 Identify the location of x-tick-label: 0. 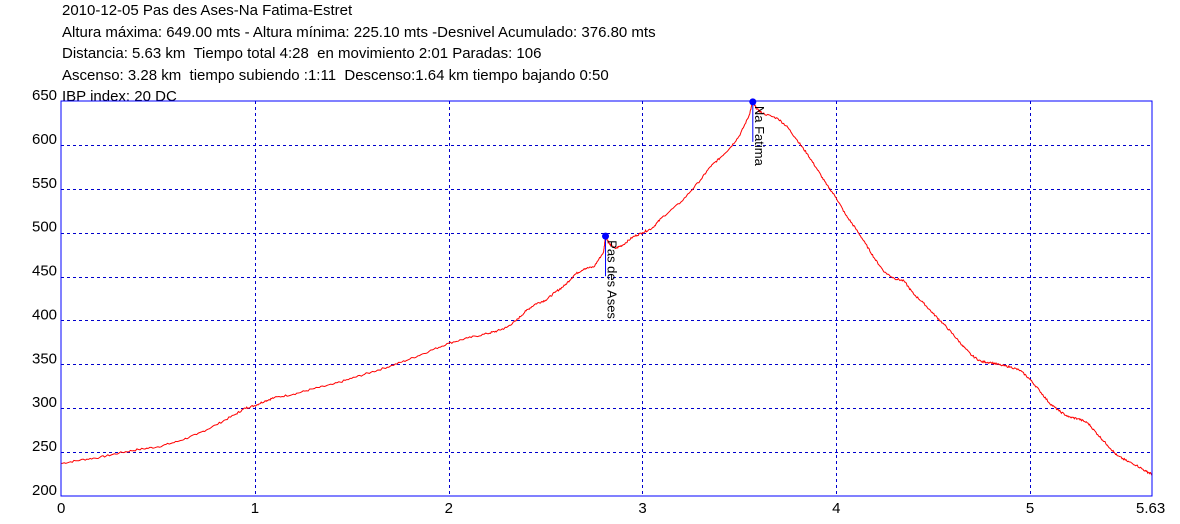
(61, 508).